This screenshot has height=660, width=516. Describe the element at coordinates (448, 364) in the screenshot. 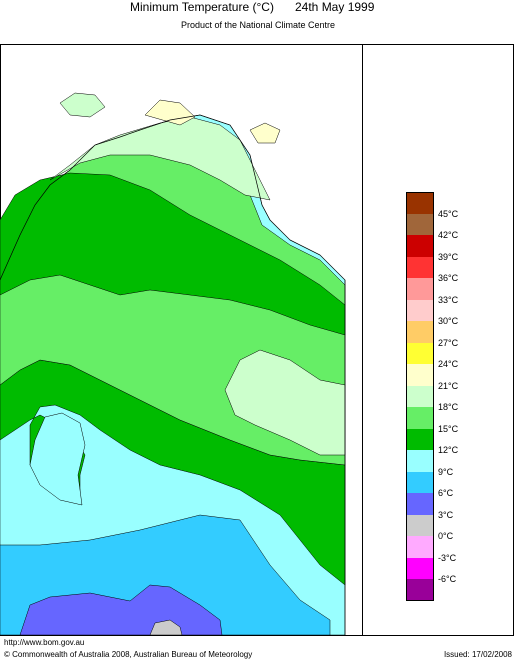

I see `legend-label: 24°C` at that location.